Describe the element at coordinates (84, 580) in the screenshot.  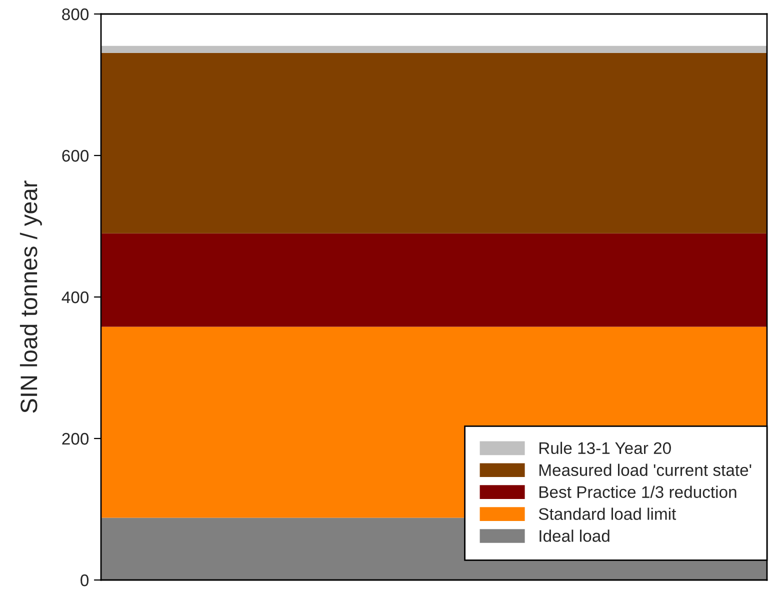
I see `y-tick-label: 0` at that location.